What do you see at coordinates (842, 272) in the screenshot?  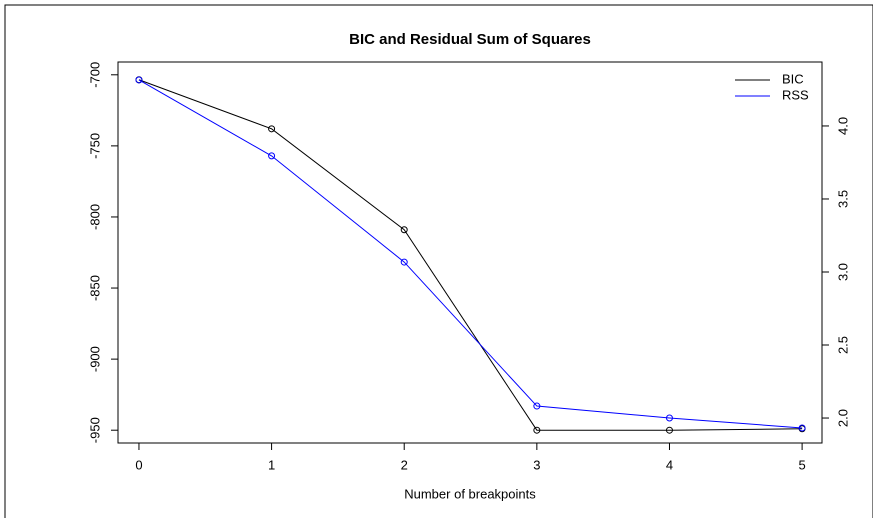 I see `y2-tick-label: 3.0` at bounding box center [842, 272].